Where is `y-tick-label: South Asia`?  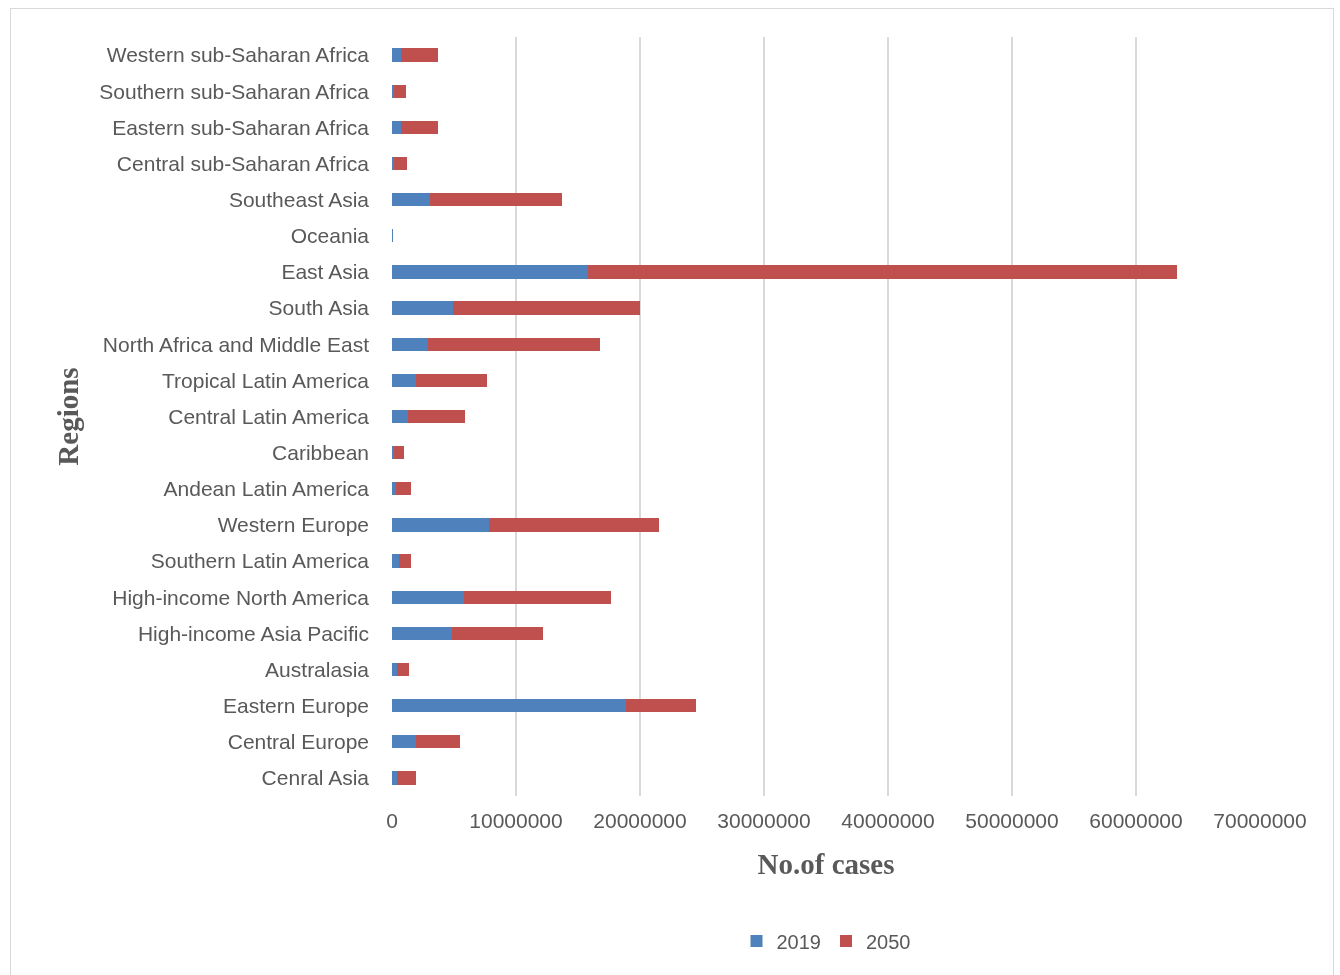 y-tick-label: South Asia is located at coordinates (319, 308).